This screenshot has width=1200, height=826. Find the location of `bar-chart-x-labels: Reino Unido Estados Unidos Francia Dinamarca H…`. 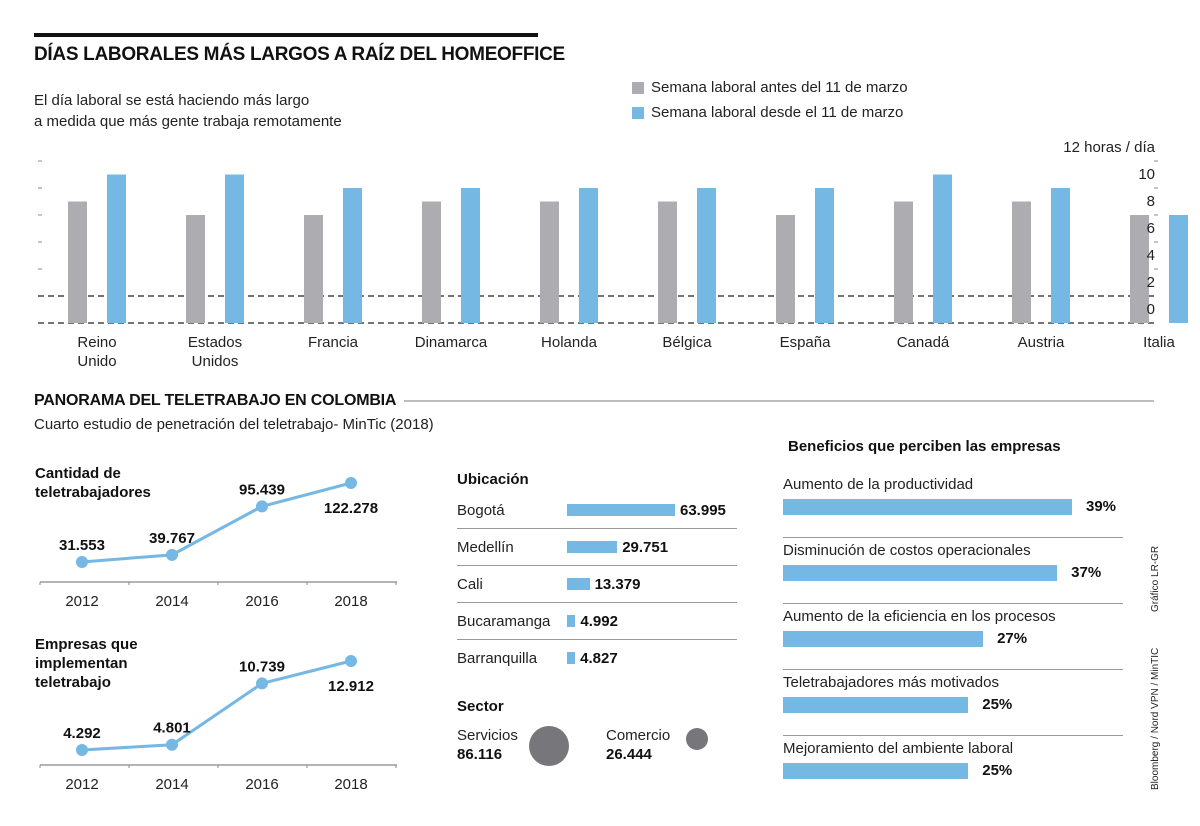

bar-chart-x-labels: Reino Unido Estados Unidos Francia Dinamarca H… is located at coordinates (626, 352).